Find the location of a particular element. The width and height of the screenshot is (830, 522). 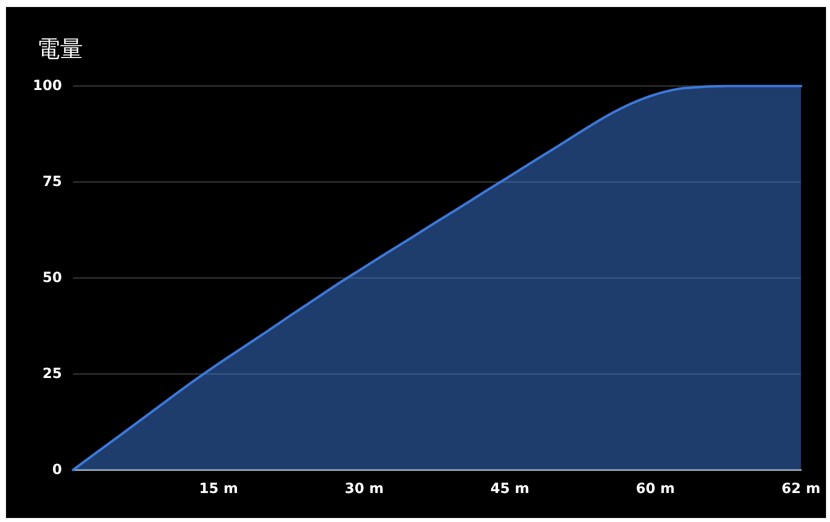

y-tick-label: 75 is located at coordinates (52, 182).